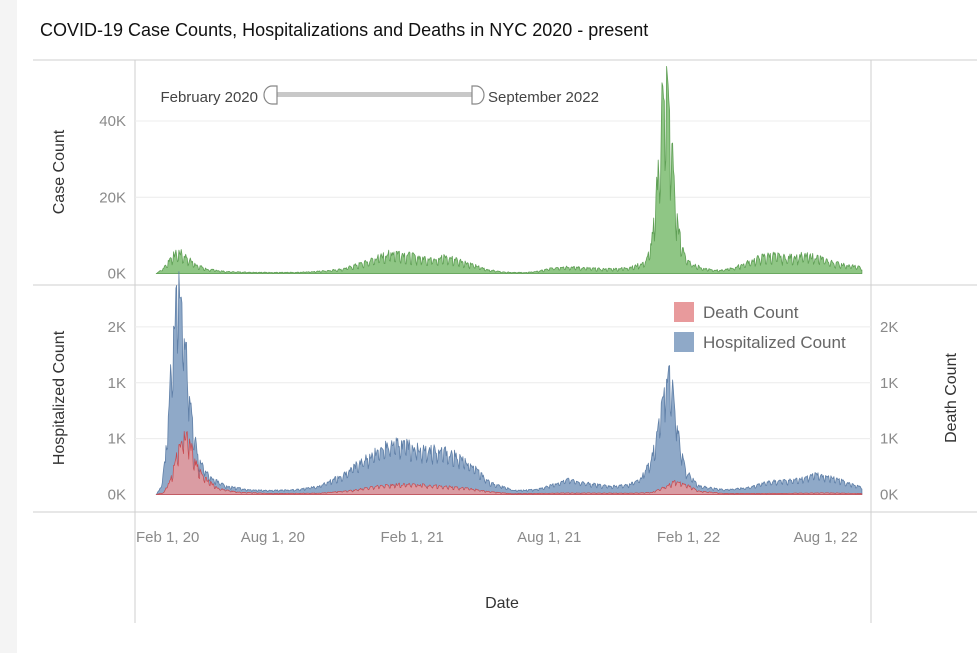 This screenshot has width=977, height=653. What do you see at coordinates (684, 342) in the screenshot?
I see `legend-swatch-hospitalized` at bounding box center [684, 342].